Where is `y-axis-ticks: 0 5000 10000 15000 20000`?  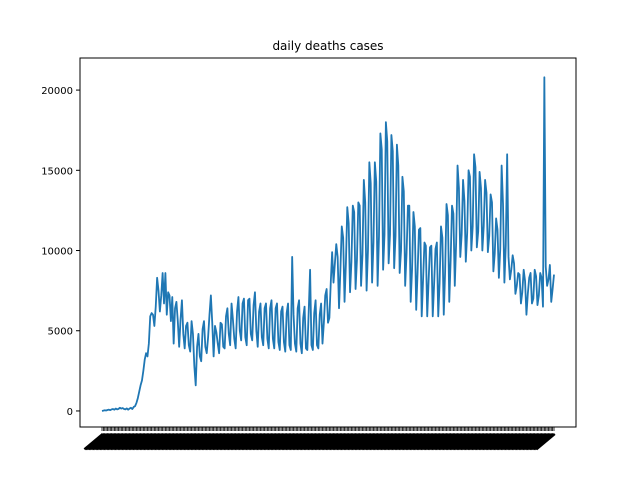 y-axis-ticks: 0 5000 10000 15000 20000 is located at coordinates (60, 252).